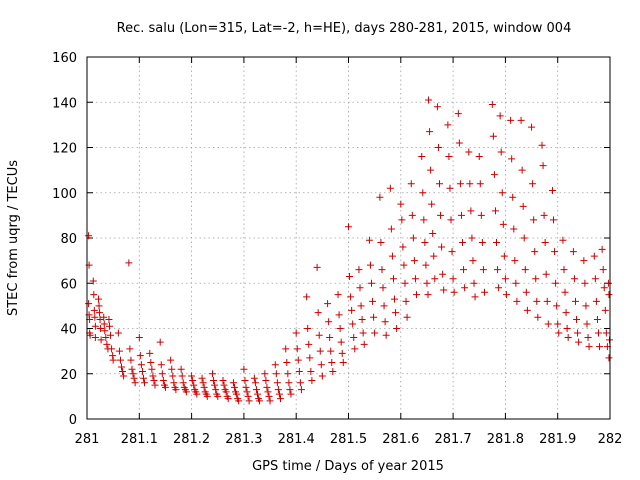  Describe the element at coordinates (400, 439) in the screenshot. I see `x-tick-label: 281.6` at that location.